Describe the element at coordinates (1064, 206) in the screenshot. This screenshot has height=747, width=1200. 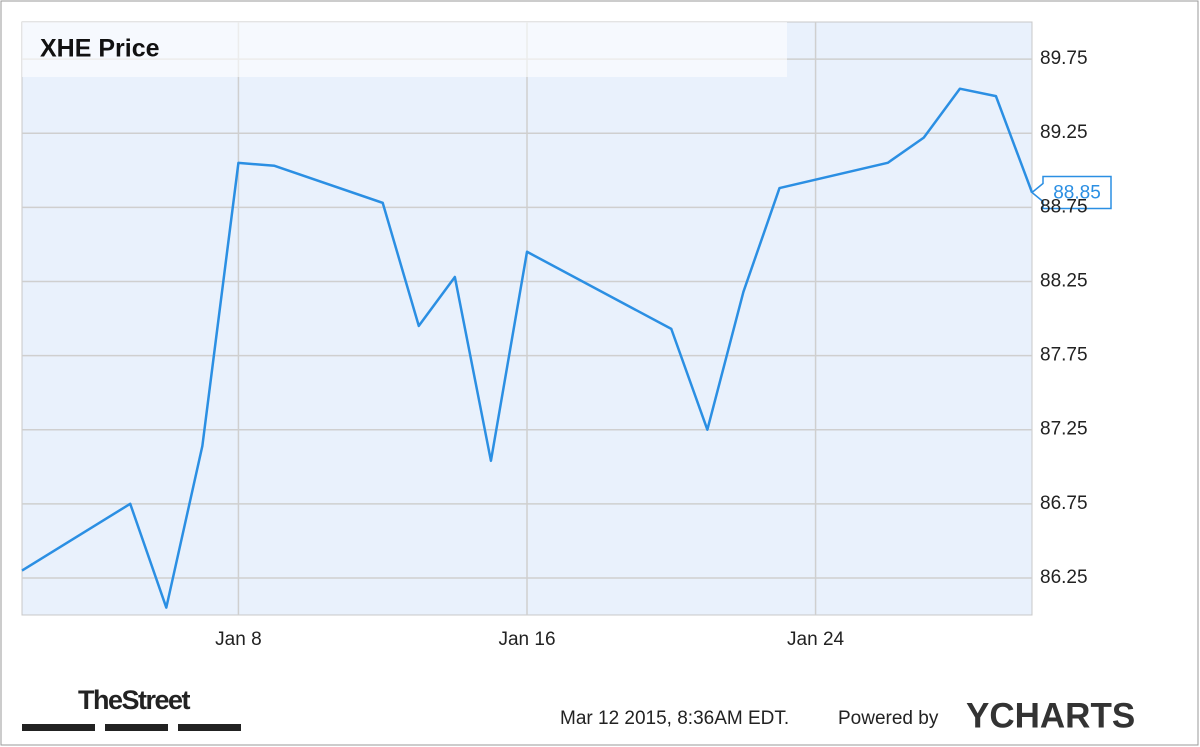
I see `y-tick-label: 88.75` at that location.